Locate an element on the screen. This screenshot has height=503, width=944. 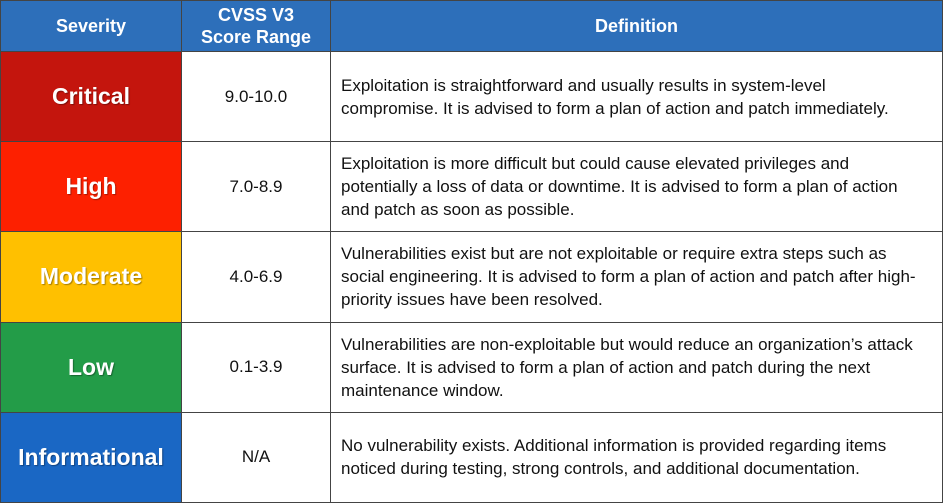
table-header: Severity CVSS V3 Score Range Definition is located at coordinates (471, 26).